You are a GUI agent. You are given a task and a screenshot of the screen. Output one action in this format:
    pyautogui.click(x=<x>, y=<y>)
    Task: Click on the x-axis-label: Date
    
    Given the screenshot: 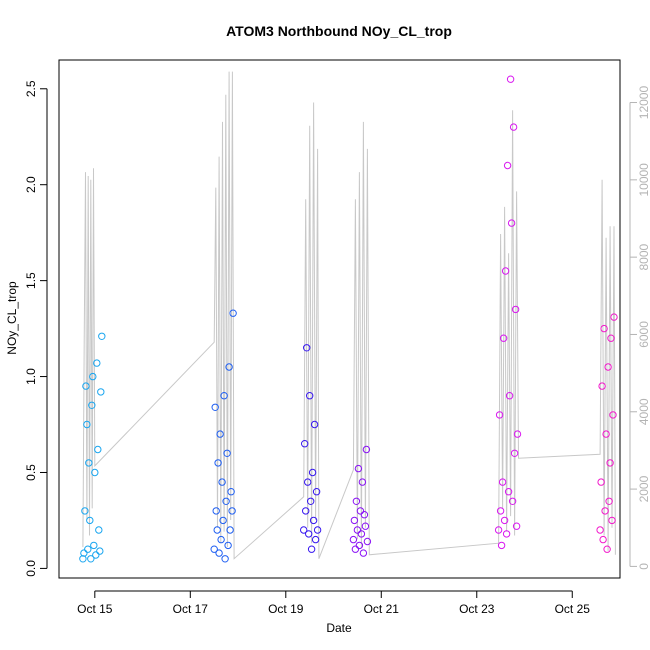 What is the action you would take?
    pyautogui.click(x=339, y=628)
    